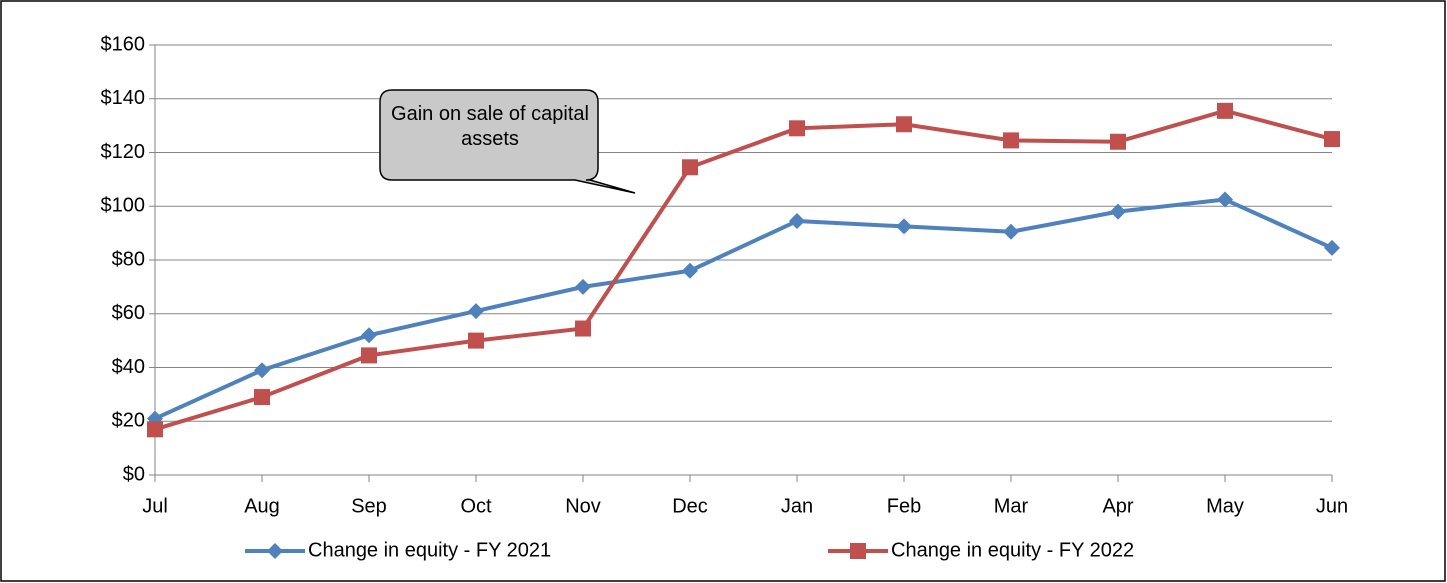 The image size is (1447, 583). Describe the element at coordinates (1011, 506) in the screenshot. I see `x-tick-label: Mar` at that location.